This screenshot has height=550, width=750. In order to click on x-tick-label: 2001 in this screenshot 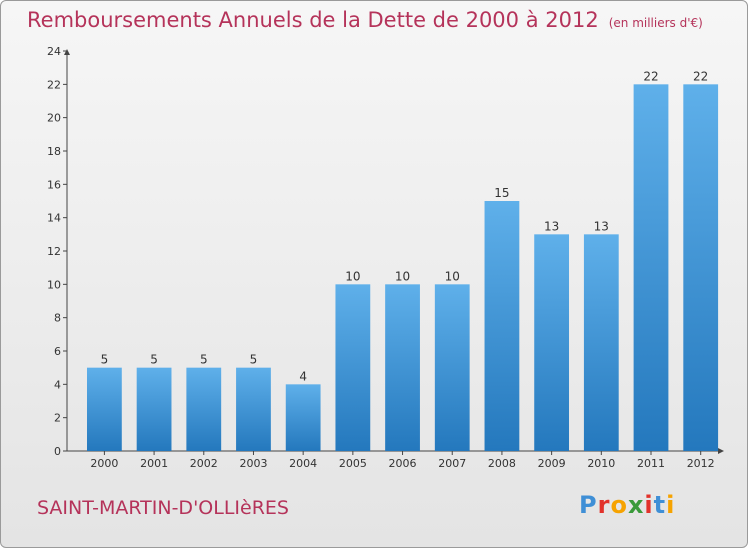, I will do `click(154, 463)`.